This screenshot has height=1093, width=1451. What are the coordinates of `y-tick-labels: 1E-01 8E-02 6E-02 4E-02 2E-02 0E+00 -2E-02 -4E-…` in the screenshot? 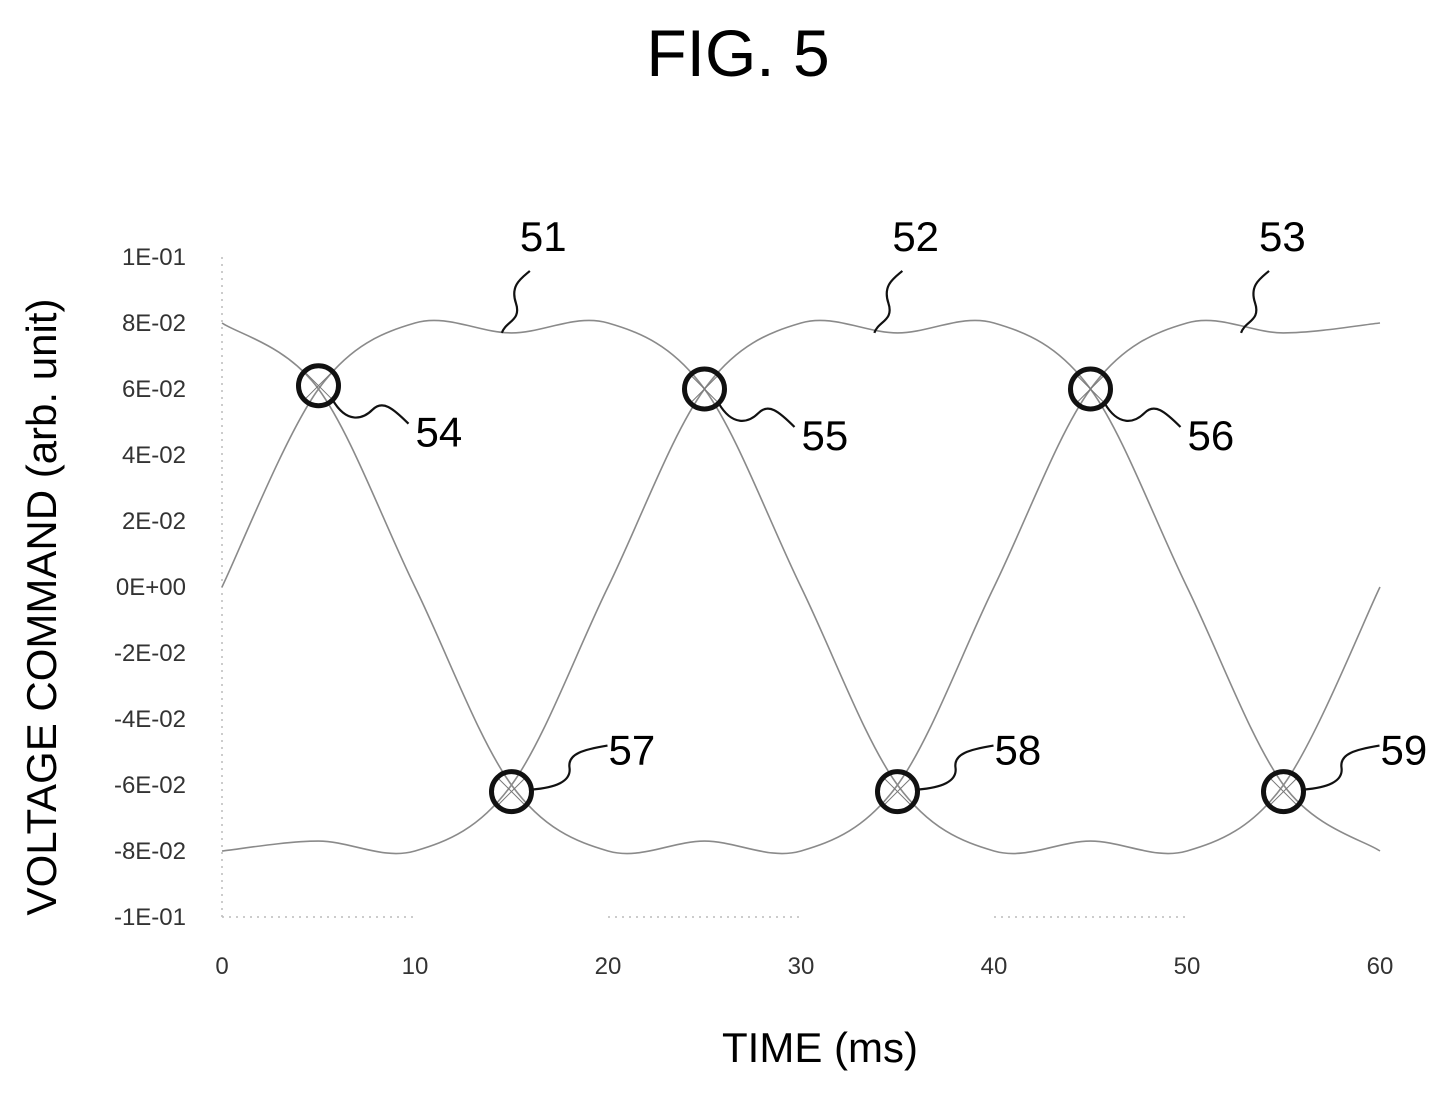 It's located at (150, 587).